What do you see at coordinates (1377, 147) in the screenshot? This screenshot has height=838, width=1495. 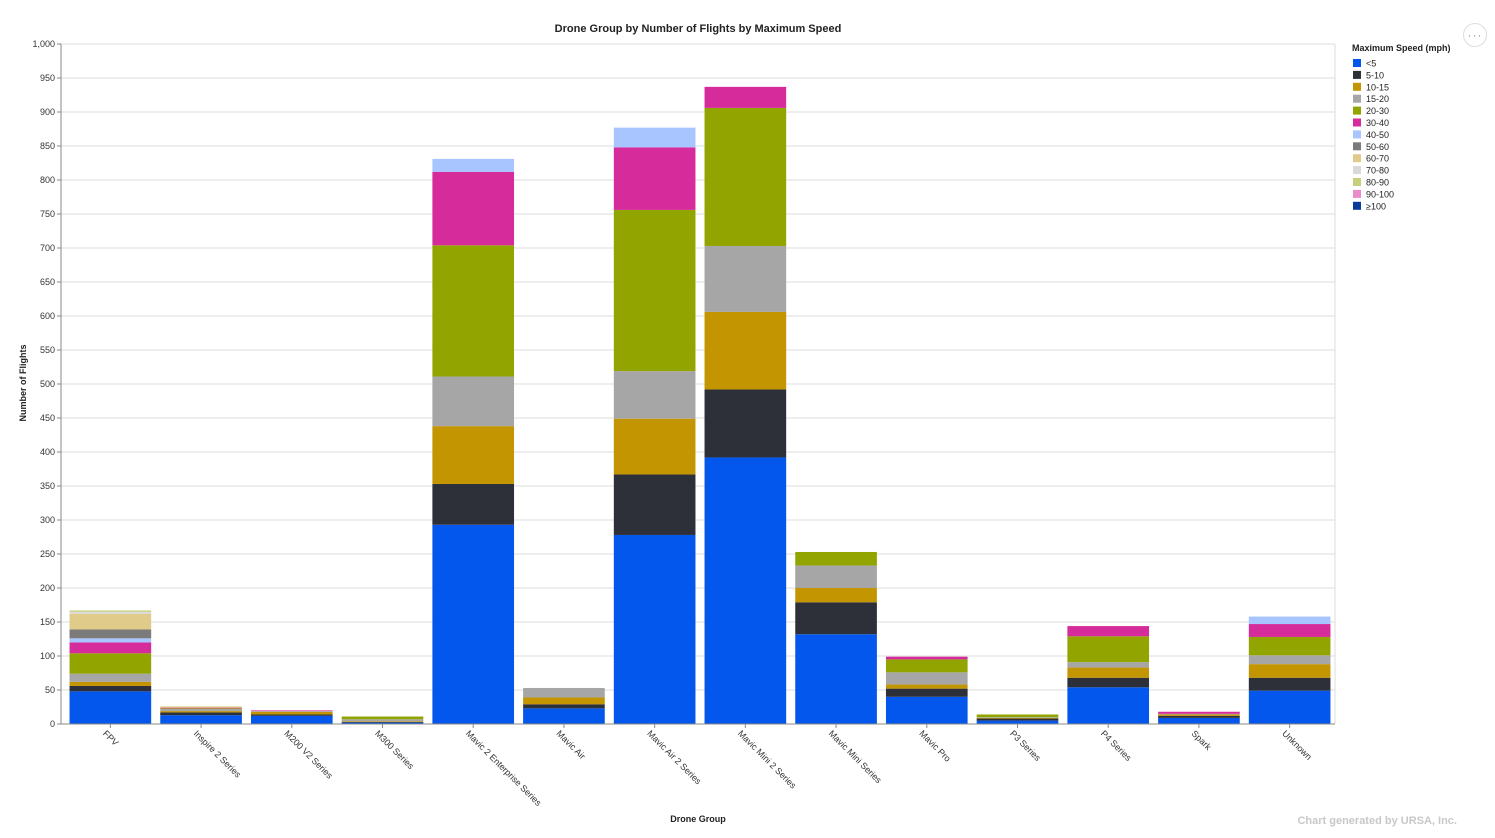 I see `legend-label: 50-60` at bounding box center [1377, 147].